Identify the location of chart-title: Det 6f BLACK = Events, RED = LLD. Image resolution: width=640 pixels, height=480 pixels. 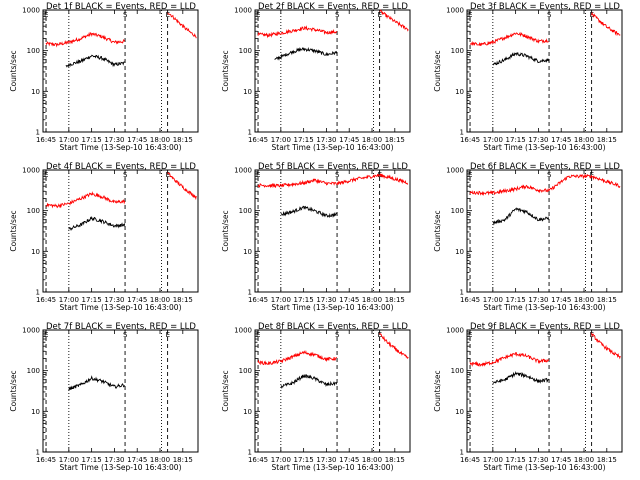
(545, 167).